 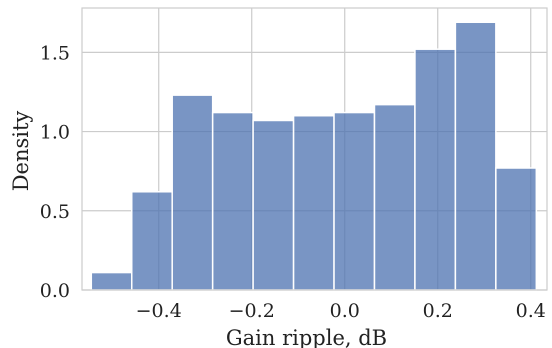 What do you see at coordinates (55, 291) in the screenshot?
I see `y-tick-label: 0.0` at bounding box center [55, 291].